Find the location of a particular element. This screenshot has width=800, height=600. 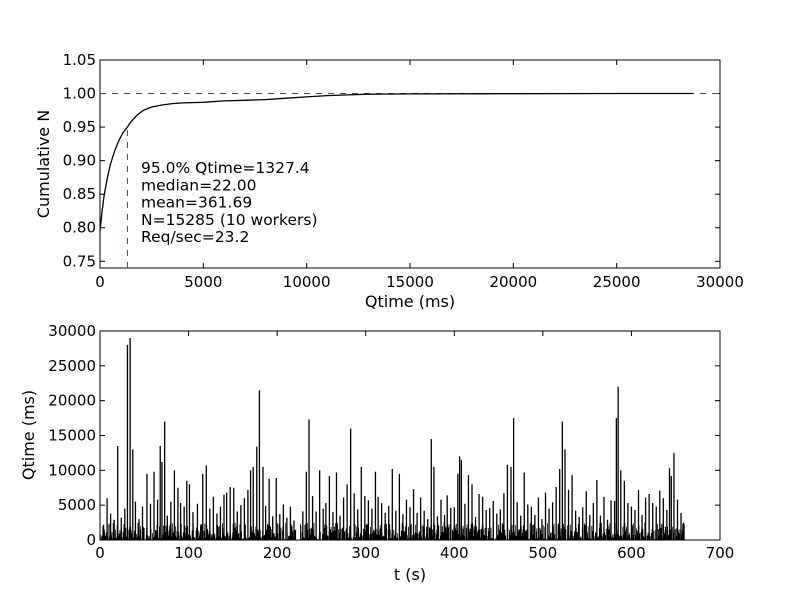

cdf-y-tick-label: 0.95 is located at coordinates (79, 127).